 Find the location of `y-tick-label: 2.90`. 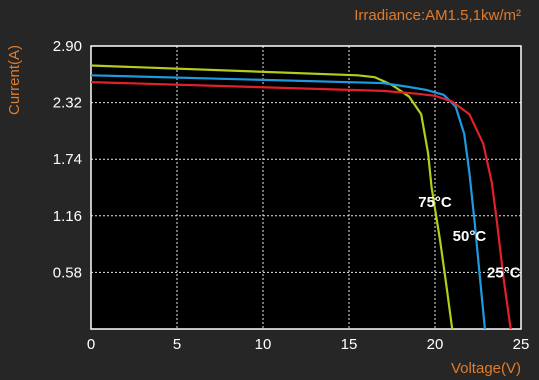

y-tick-label: 2.90 is located at coordinates (67, 46).